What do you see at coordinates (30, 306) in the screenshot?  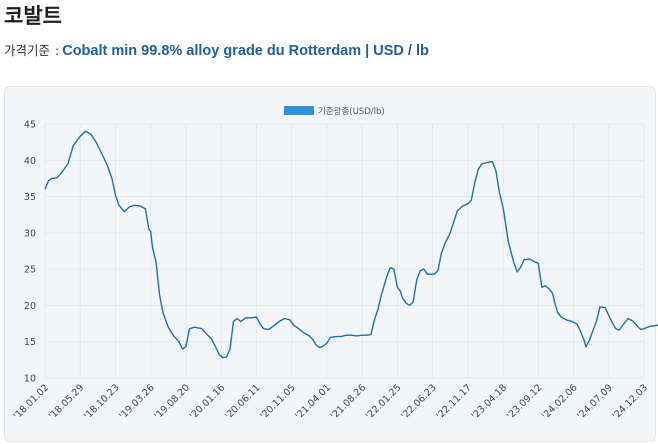 I see `y-tick-label: 20` at bounding box center [30, 306].